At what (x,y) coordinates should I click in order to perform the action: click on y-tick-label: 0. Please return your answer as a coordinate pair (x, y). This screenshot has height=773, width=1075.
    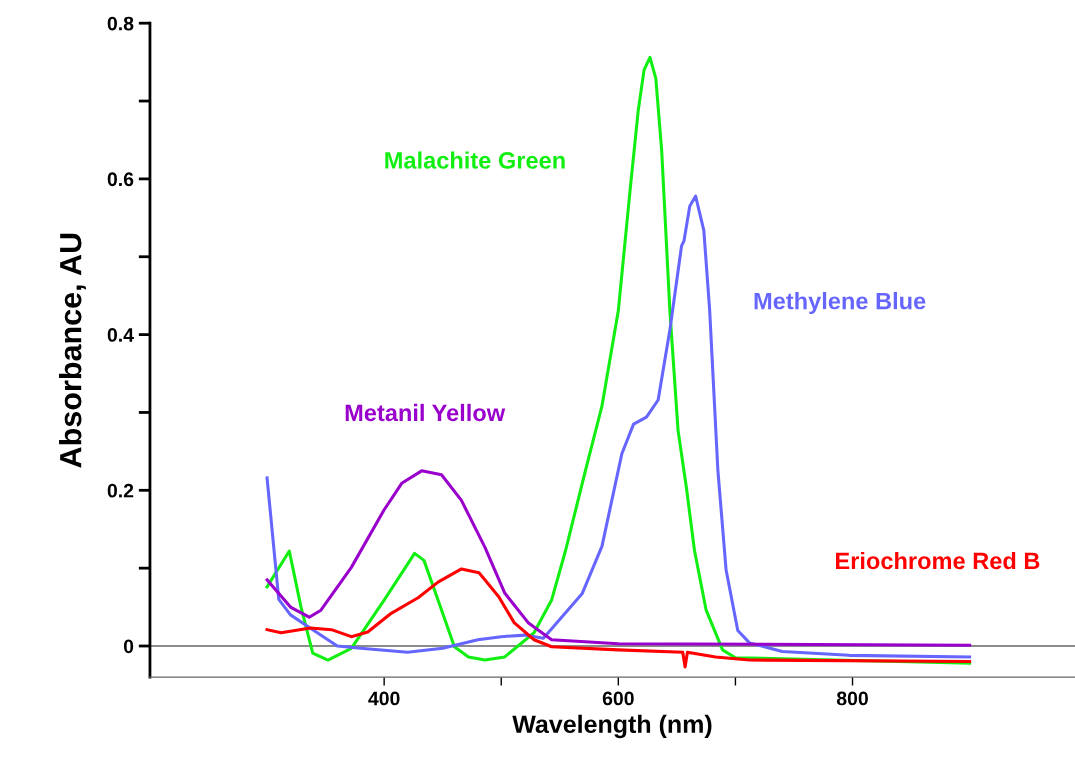
    Looking at the image, I should click on (128, 646).